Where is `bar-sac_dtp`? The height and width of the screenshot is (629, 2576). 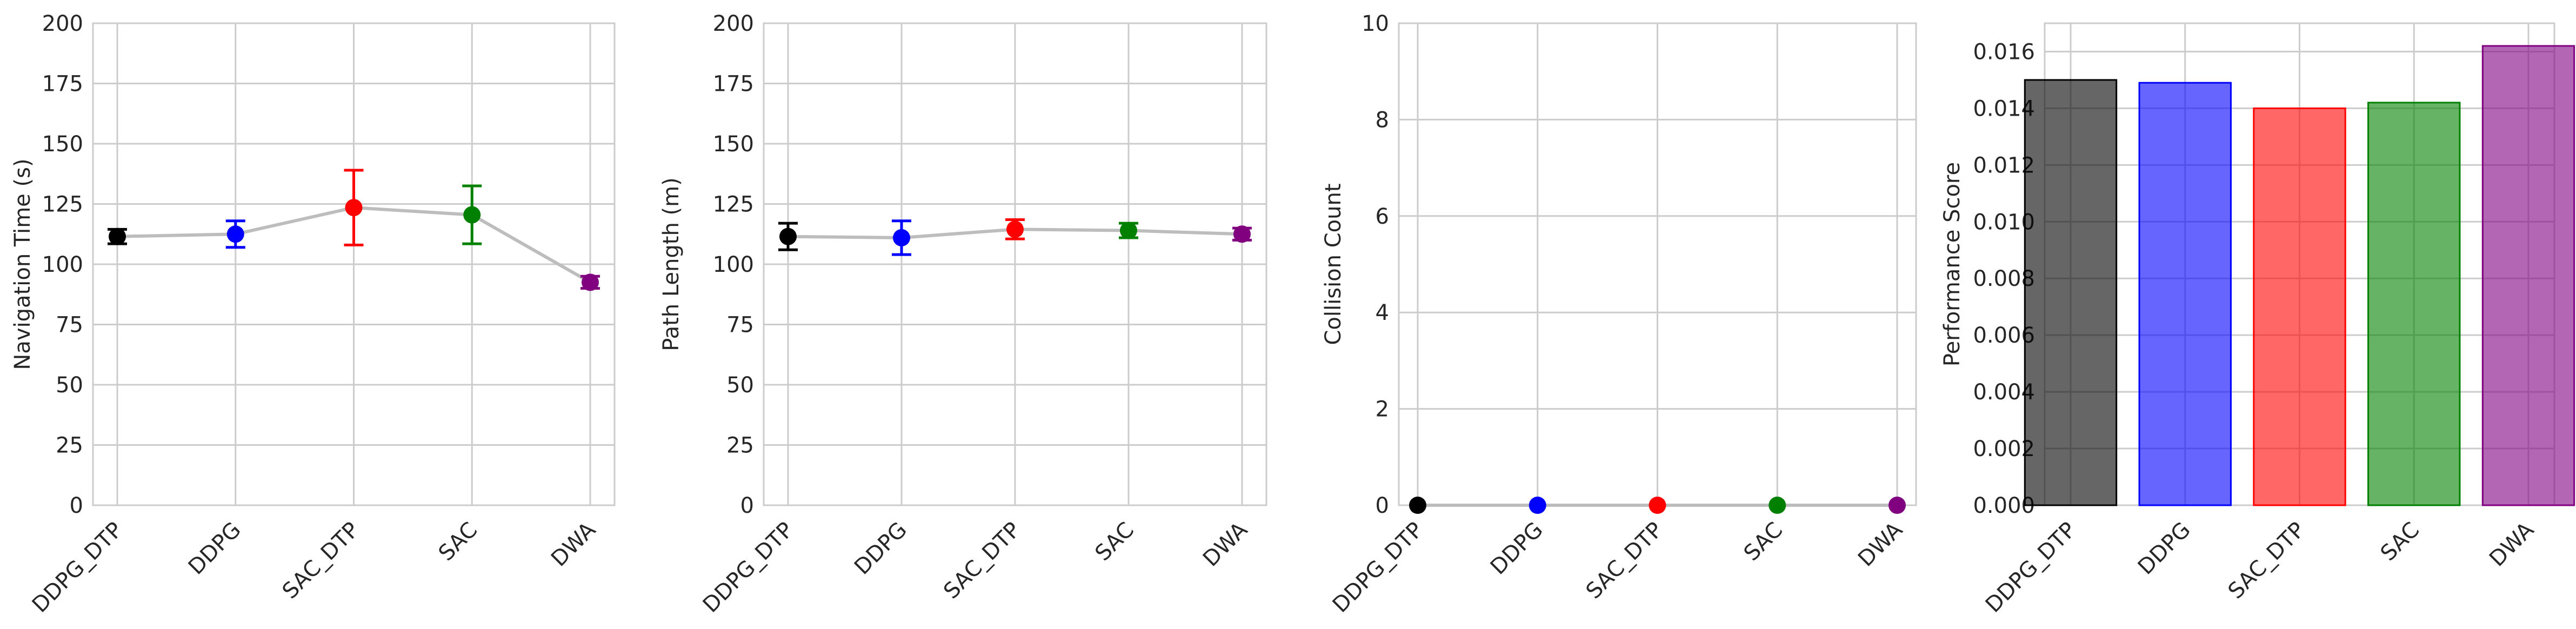 bar-sac_dtp is located at coordinates (2299, 306).